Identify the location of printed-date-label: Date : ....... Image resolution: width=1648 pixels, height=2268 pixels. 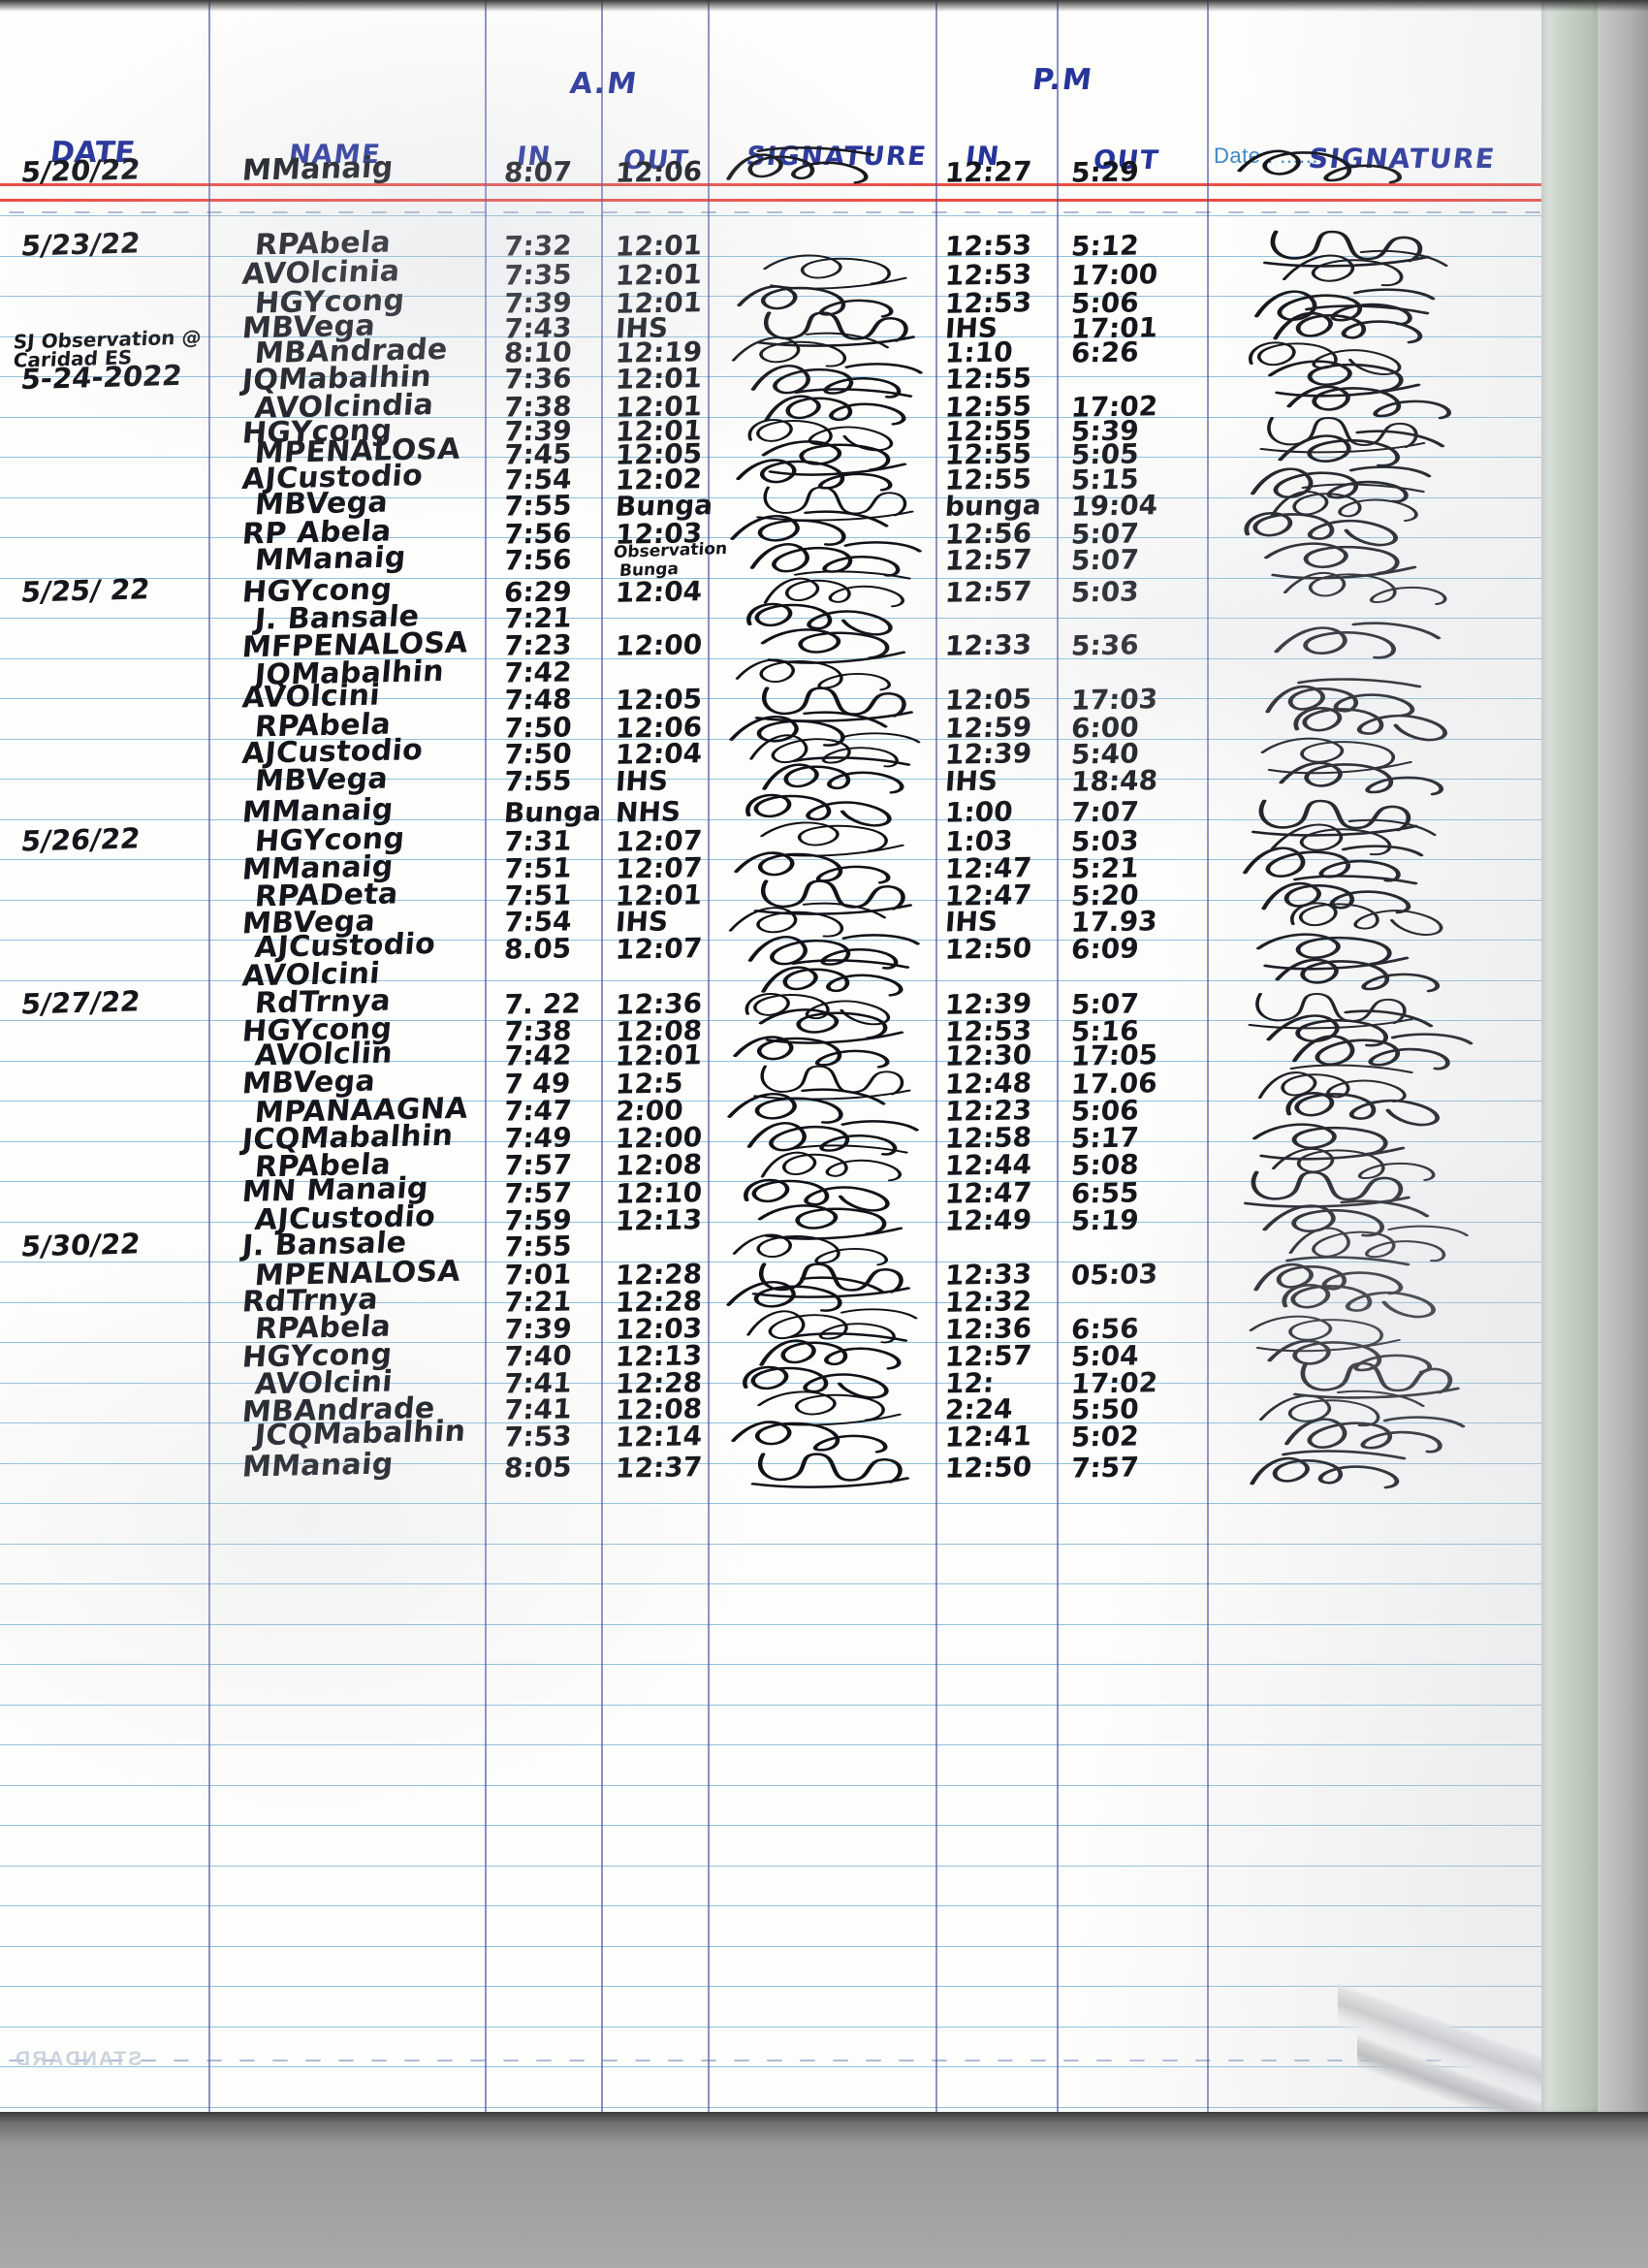
(1266, 156).